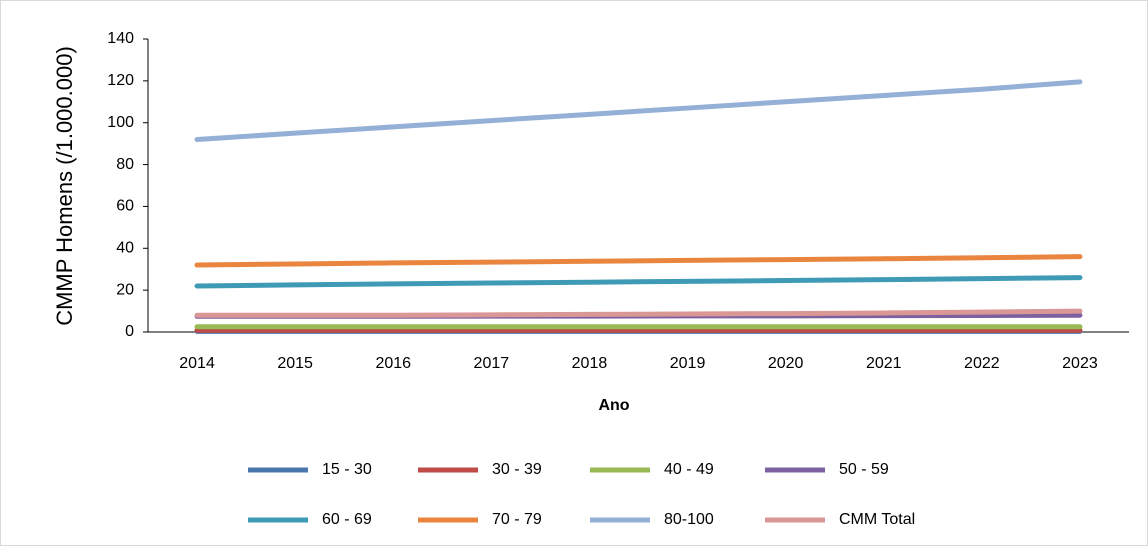 This screenshot has width=1148, height=546. Describe the element at coordinates (120, 38) in the screenshot. I see `y-tick-label: 140` at that location.